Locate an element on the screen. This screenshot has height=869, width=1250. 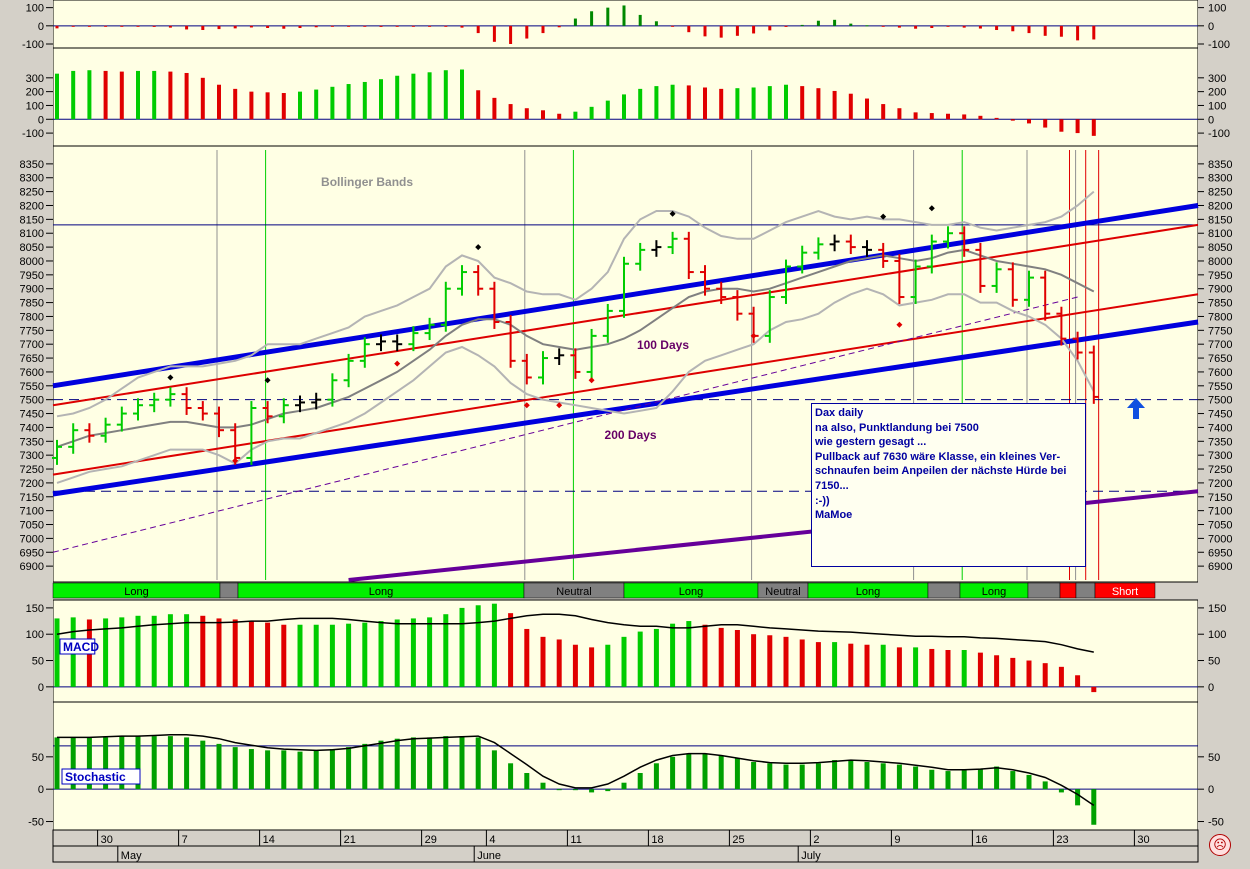
price-left-tick: 8300 is located at coordinates (32, 179).